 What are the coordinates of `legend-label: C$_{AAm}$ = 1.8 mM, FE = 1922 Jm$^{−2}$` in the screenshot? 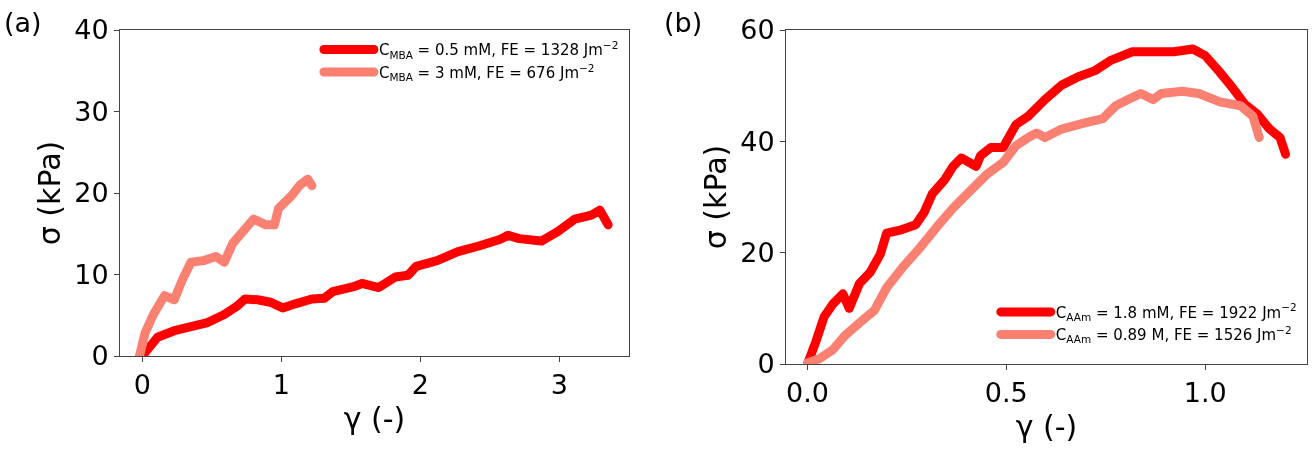 It's located at (1176, 312).